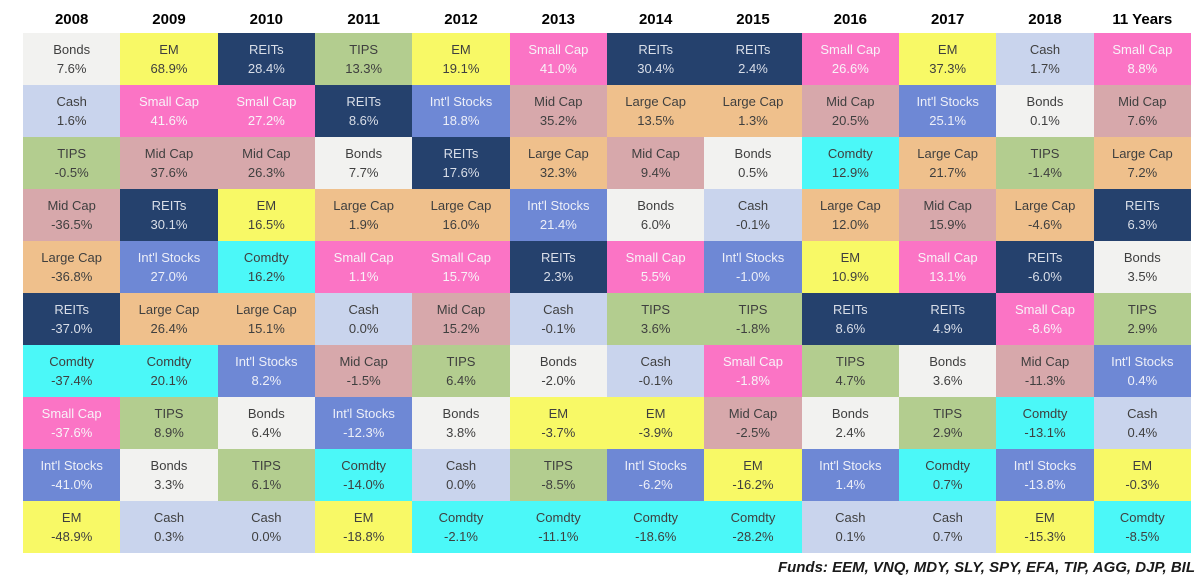 This screenshot has height=588, width=1200. Describe the element at coordinates (169, 380) in the screenshot. I see `return-value: 20.1%` at that location.